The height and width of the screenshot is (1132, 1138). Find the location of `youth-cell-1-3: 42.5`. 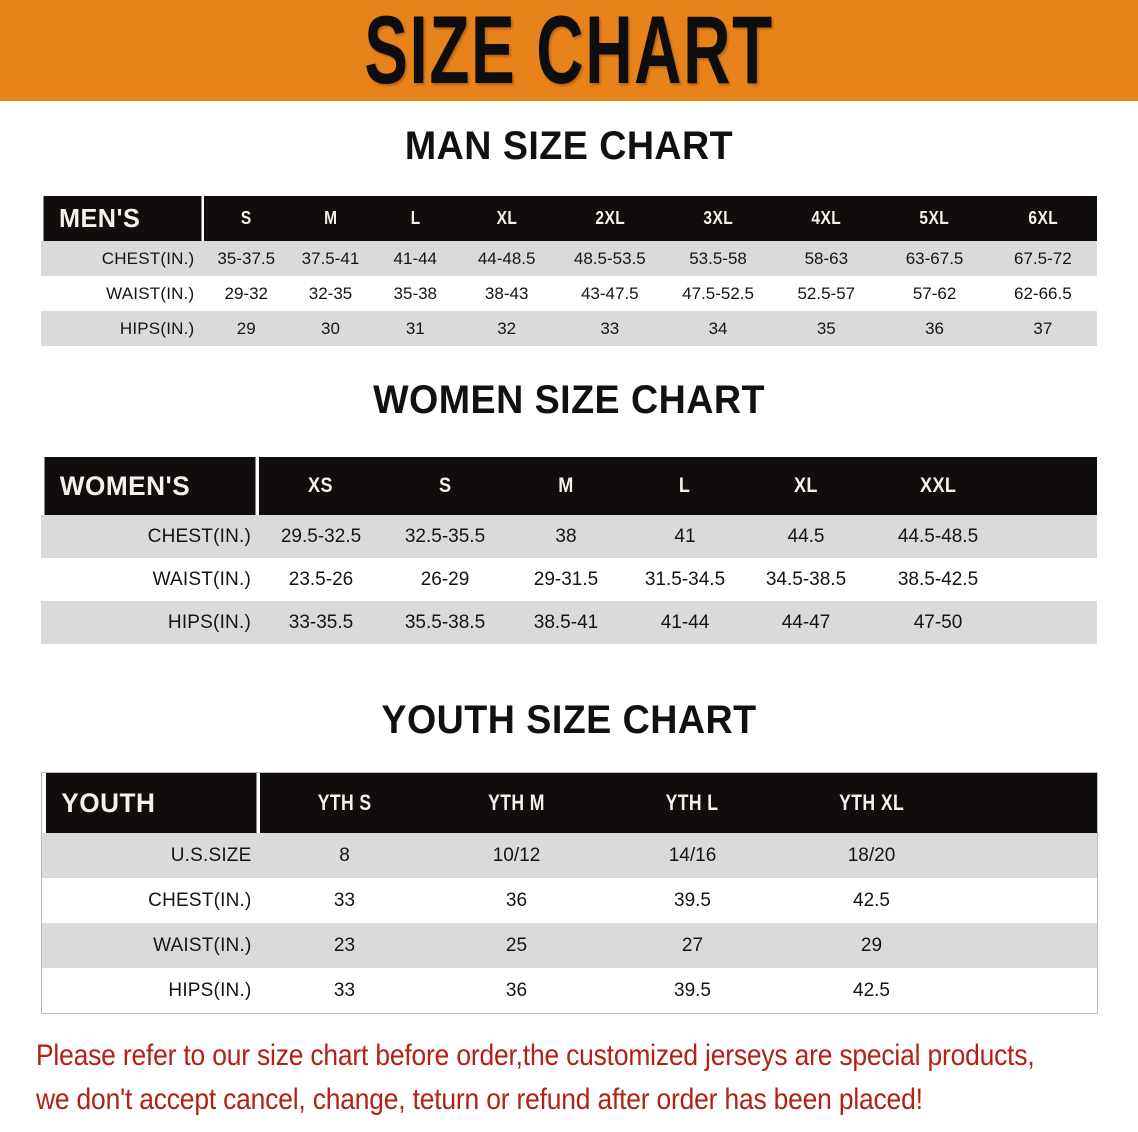

youth-cell-1-3: 42.5 is located at coordinates (871, 900).